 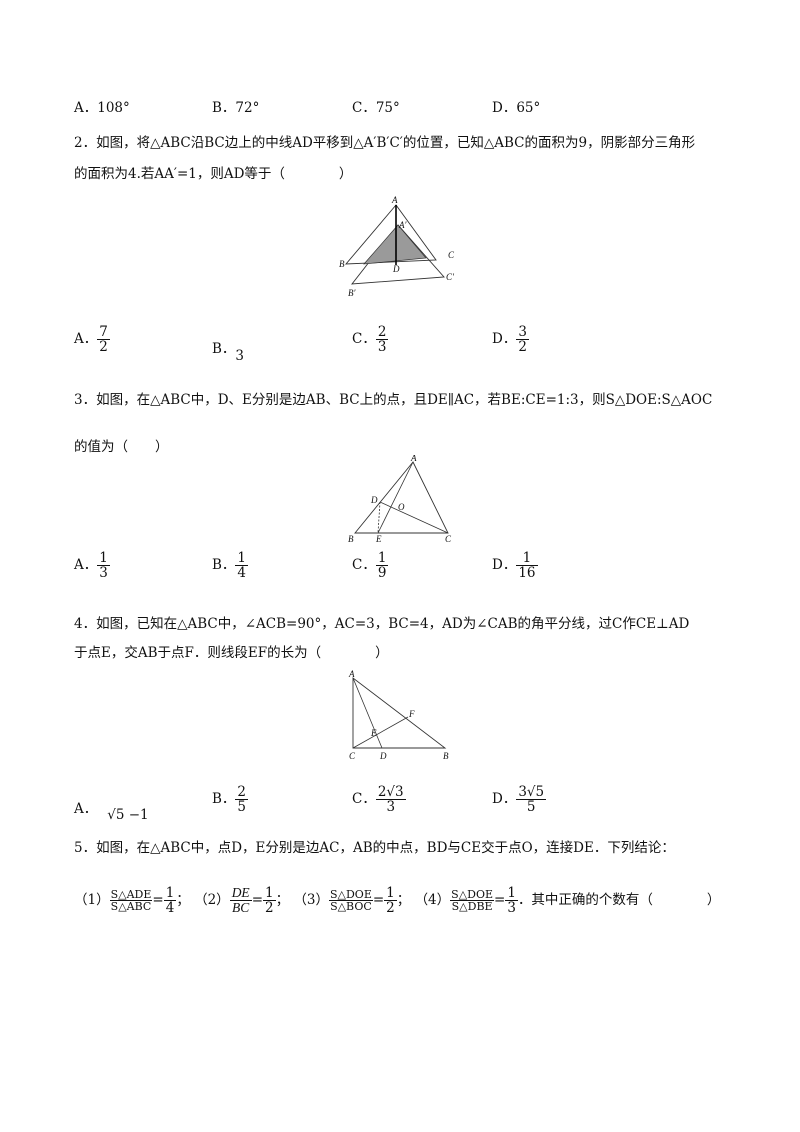 I want to click on q2-figure: A A′ C C′ B D B′, so click(x=401, y=249).